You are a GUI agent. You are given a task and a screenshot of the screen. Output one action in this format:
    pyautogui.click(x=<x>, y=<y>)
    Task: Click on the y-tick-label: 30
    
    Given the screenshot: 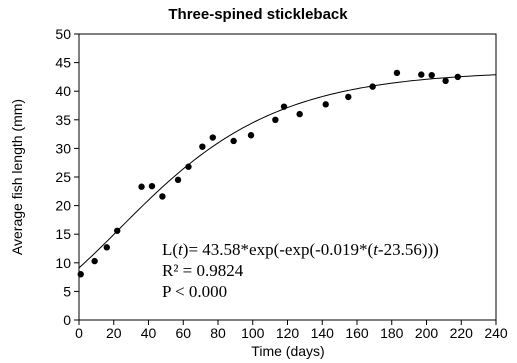 What is the action you would take?
    pyautogui.click(x=63, y=148)
    